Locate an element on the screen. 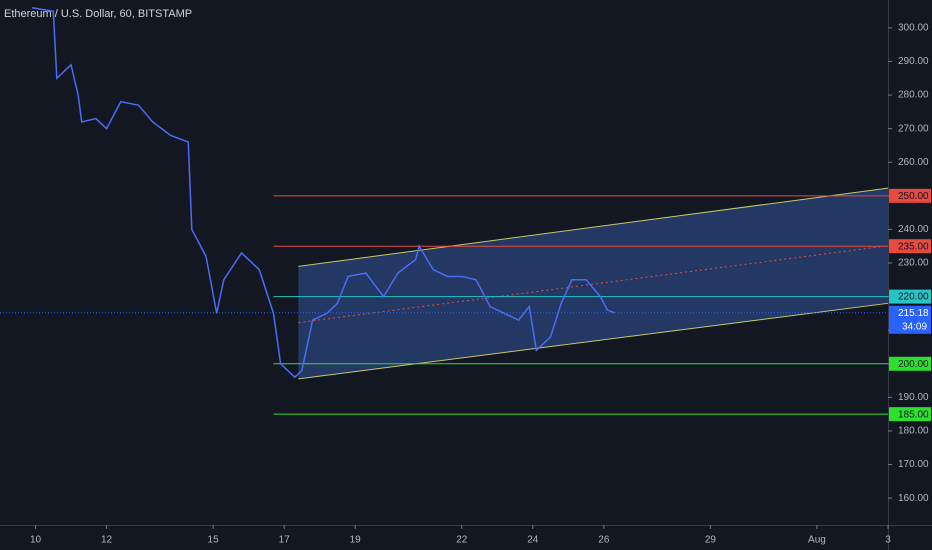 This screenshot has height=550, width=932. x-tick-label: 19 is located at coordinates (356, 540).